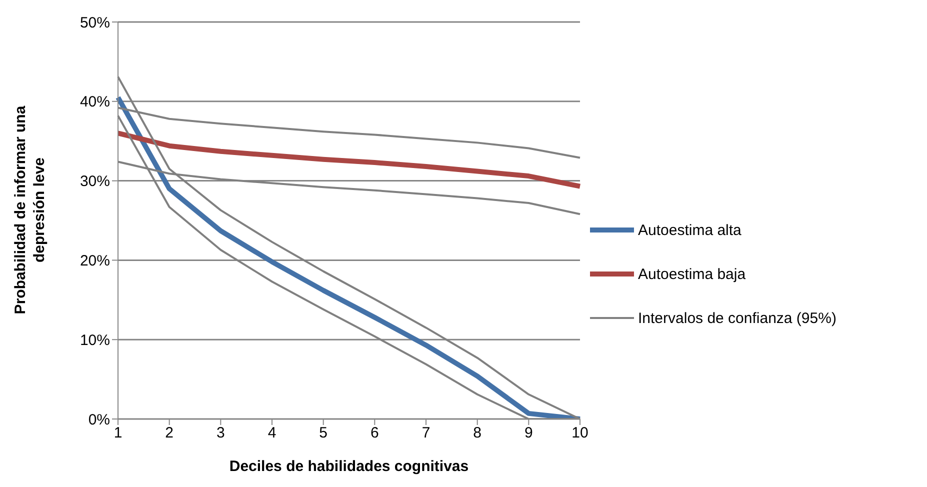 This screenshot has width=927, height=487. What do you see at coordinates (95, 23) in the screenshot?
I see `y-tick-label: 50%` at bounding box center [95, 23].